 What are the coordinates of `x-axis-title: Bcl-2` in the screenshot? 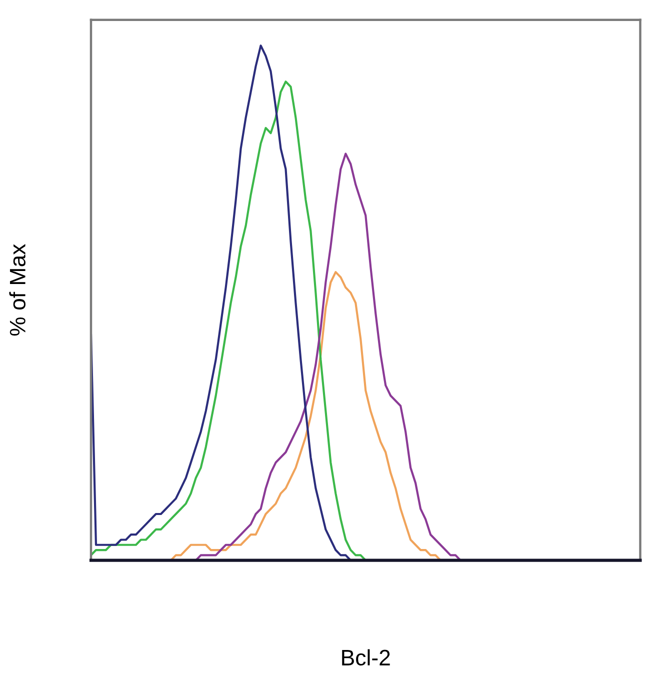 It's located at (366, 657).